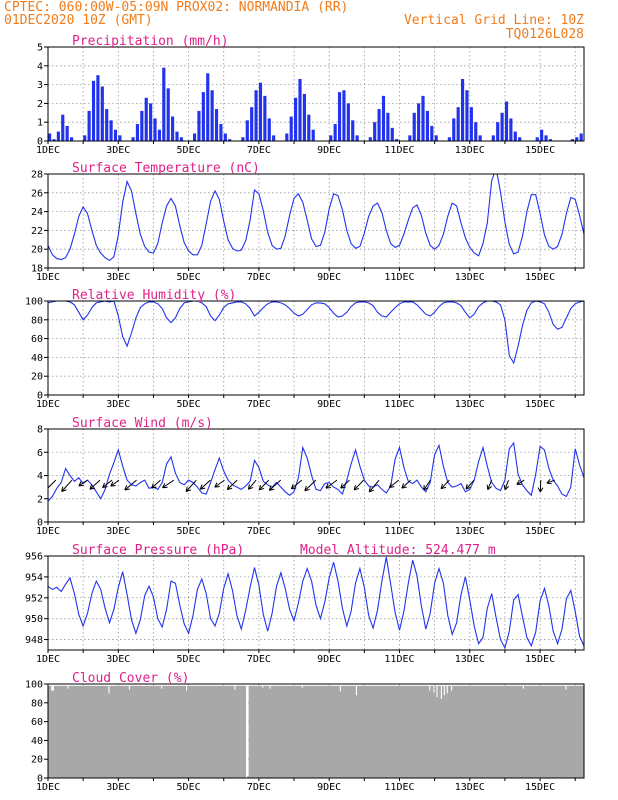  I want to click on x-tick-label: 3DEC, so click(118, 150).